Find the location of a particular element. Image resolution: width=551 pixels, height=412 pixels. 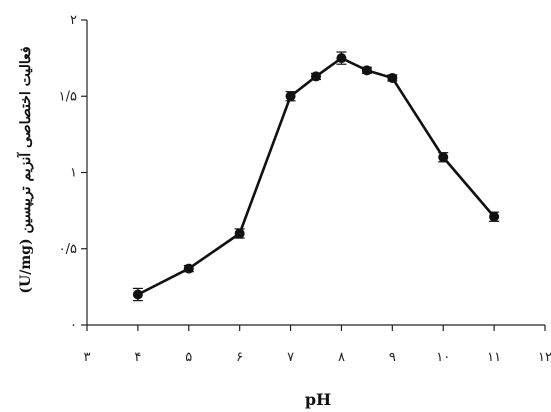

y-tick-label: ۱ is located at coordinates (73, 173).